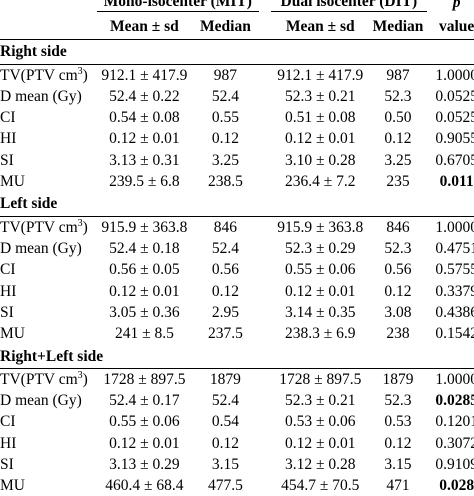 The image size is (474, 496). What do you see at coordinates (320, 464) in the screenshot?
I see `dit-mean-cell: 3.12 ± 0.28` at bounding box center [320, 464].